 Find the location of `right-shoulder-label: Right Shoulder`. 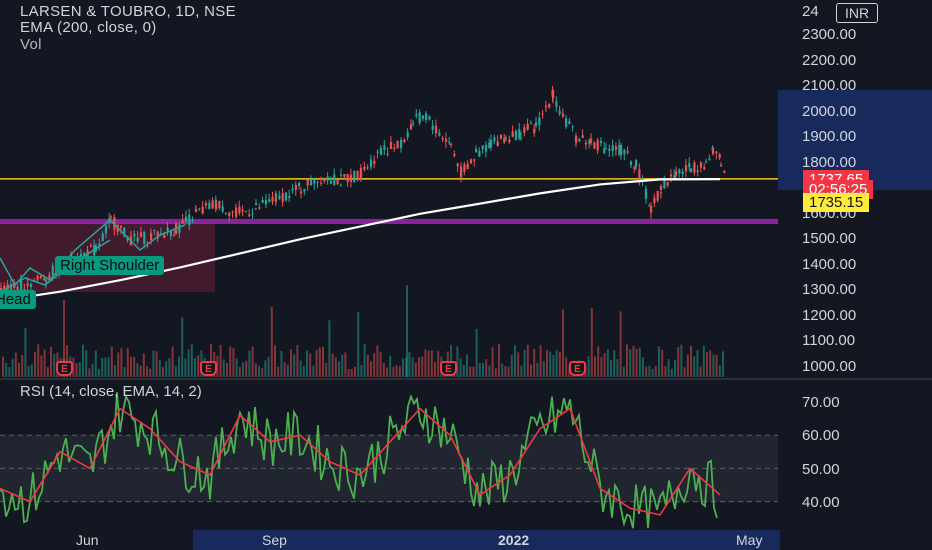

right-shoulder-label: Right Shoulder is located at coordinates (110, 265).